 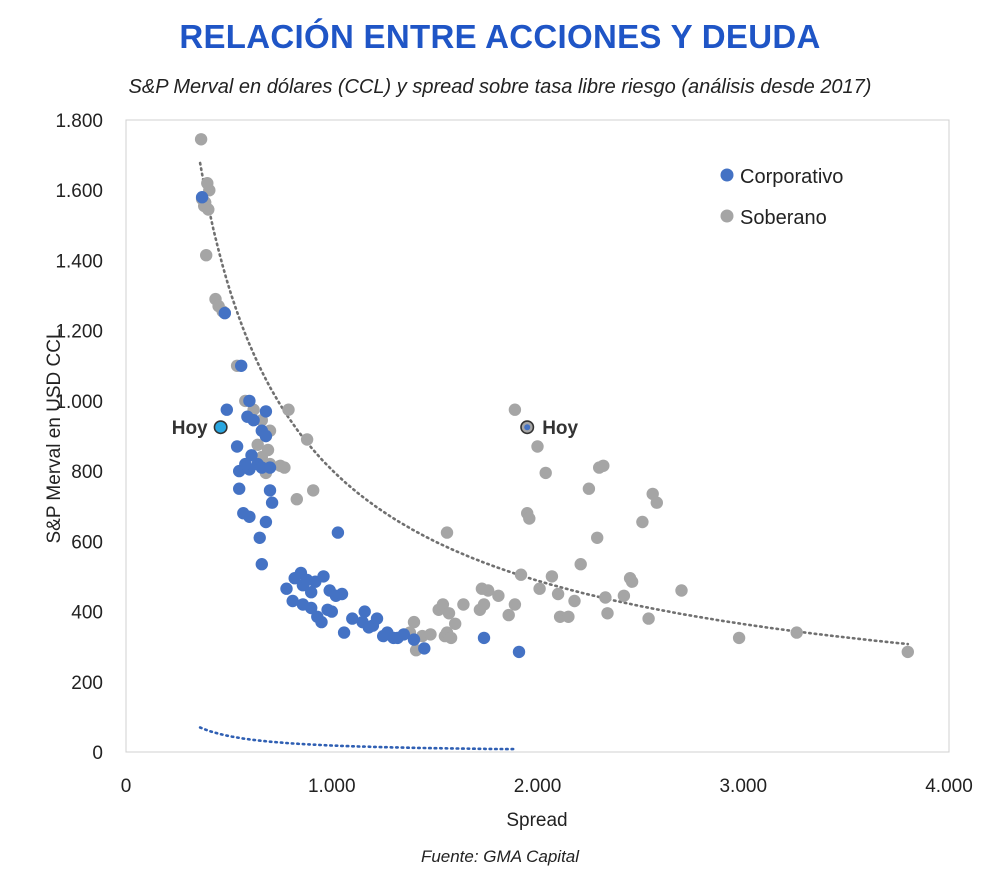 I want to click on y-tick-label: 400, so click(x=87, y=613).